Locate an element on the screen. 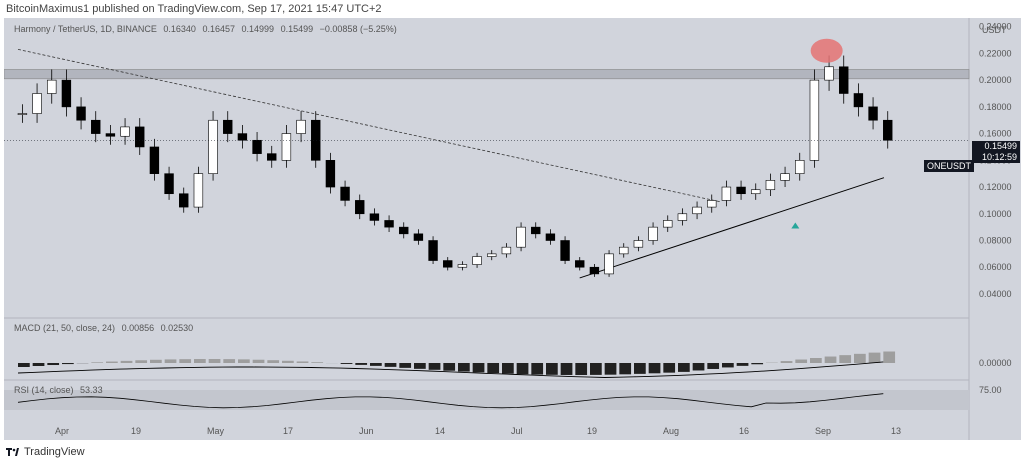 This screenshot has height=467, width=1024. last-price-tag: 0.15499 10:12:59 is located at coordinates (996, 152).